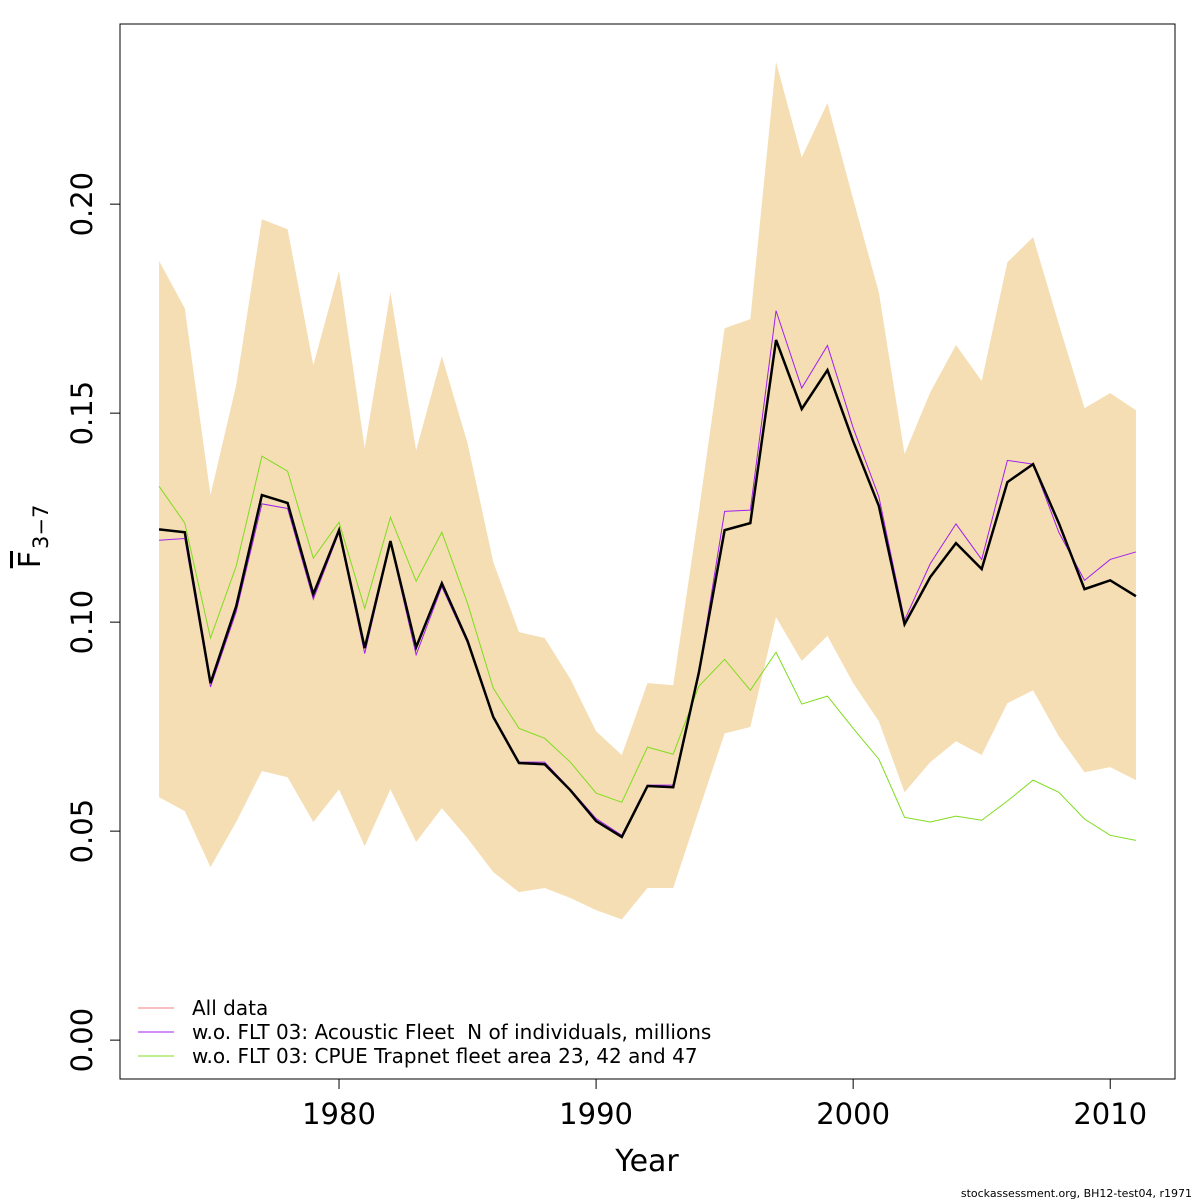 Image resolution: width=1200 pixels, height=1200 pixels. I want to click on x-tick-label: 2010, so click(1110, 1114).